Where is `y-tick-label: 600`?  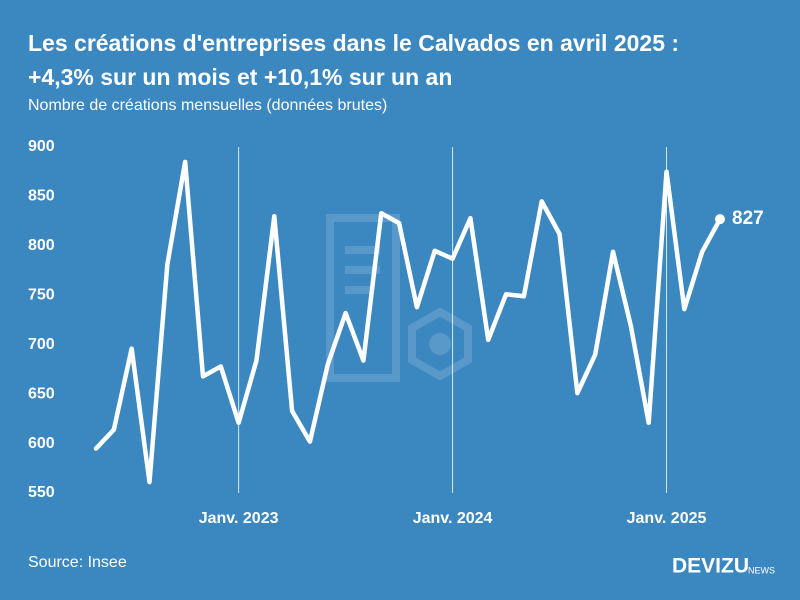
y-tick-label: 600 is located at coordinates (41, 443).